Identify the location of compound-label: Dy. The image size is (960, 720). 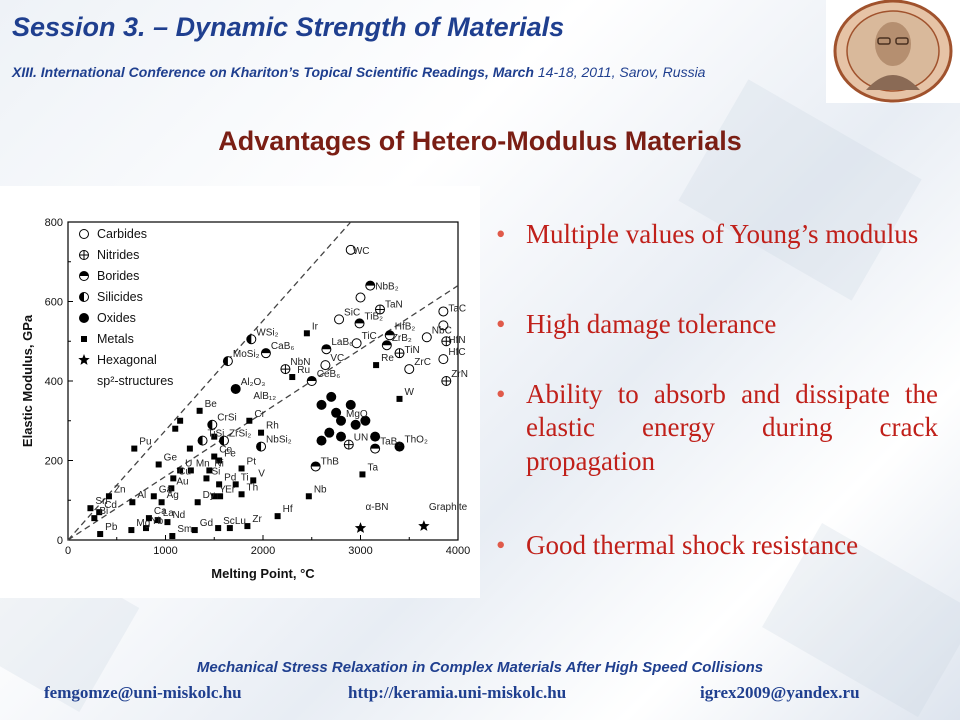
(209, 495).